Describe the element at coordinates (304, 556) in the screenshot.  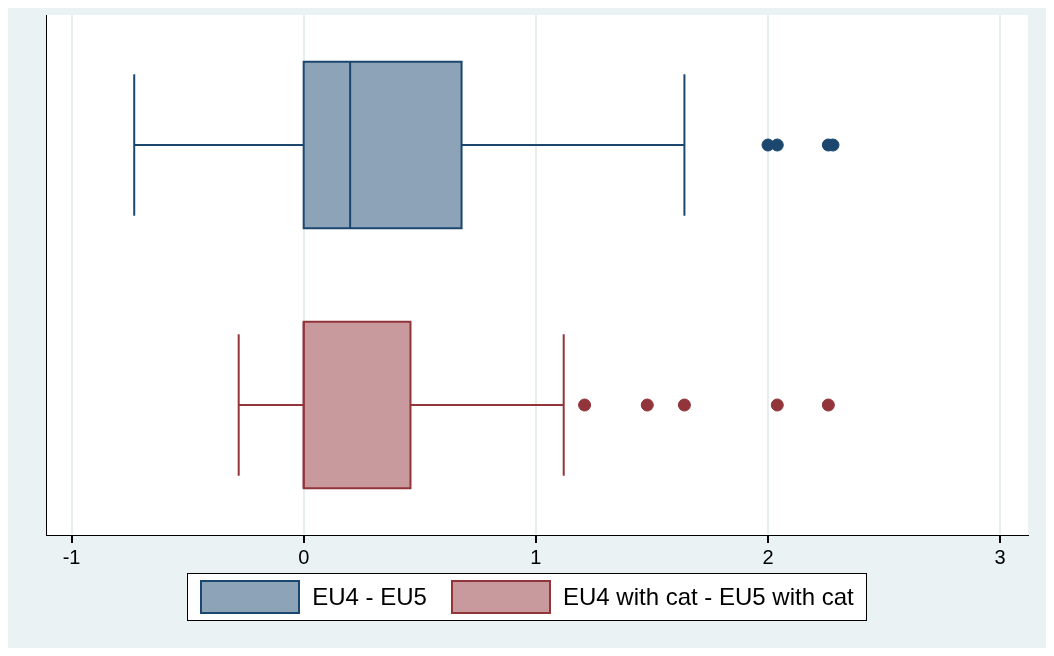
I see `x-tick-label: 0` at that location.